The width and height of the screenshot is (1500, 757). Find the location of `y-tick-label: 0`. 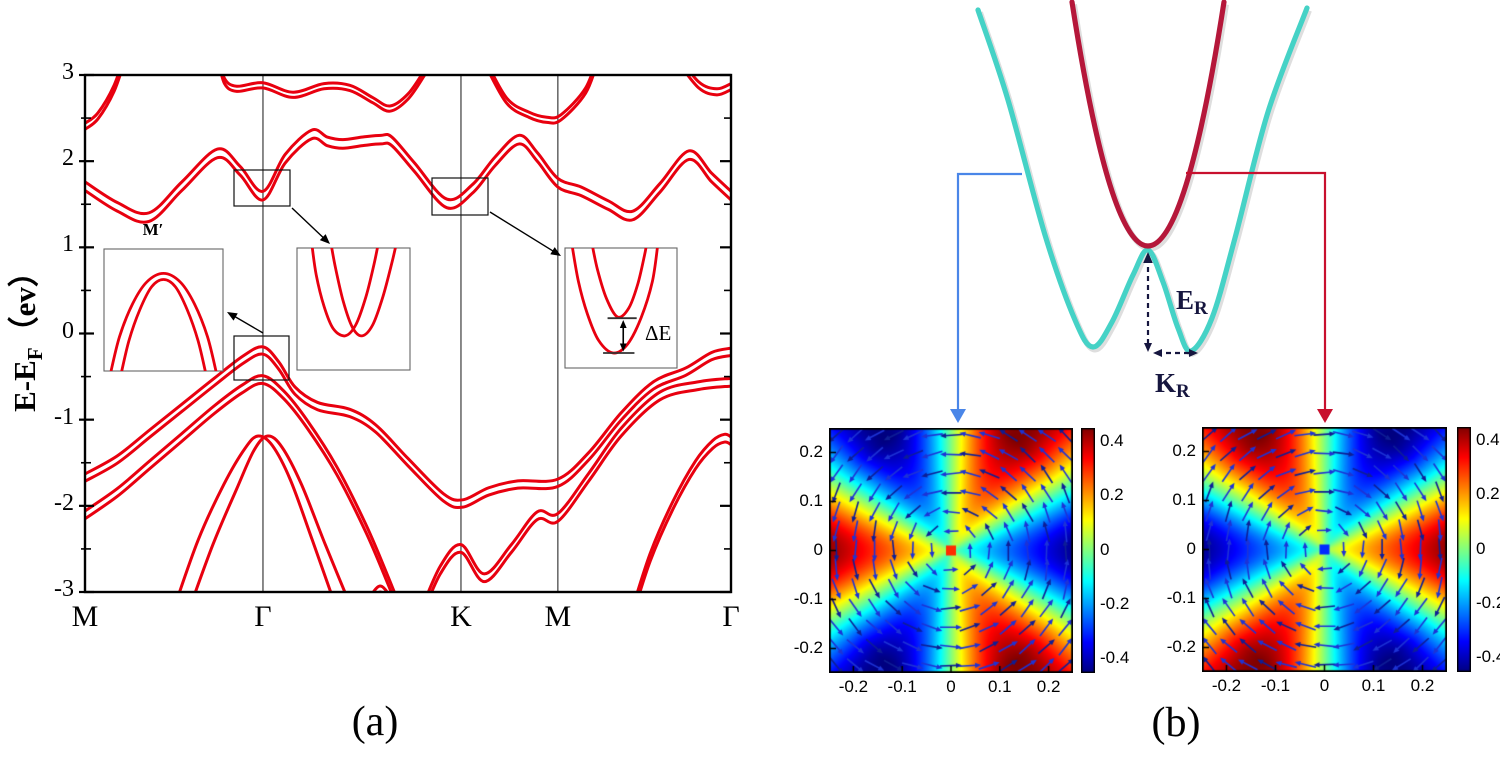

y-tick-label: 0 is located at coordinates (68, 330).